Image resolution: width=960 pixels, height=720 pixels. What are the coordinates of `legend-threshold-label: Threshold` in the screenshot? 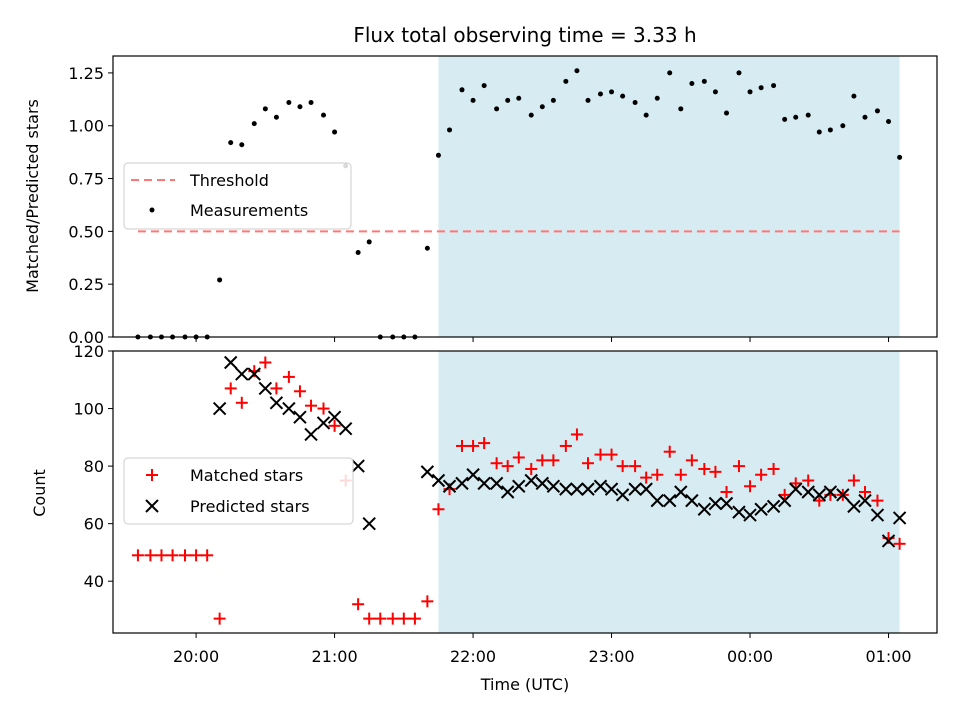 It's located at (229, 180).